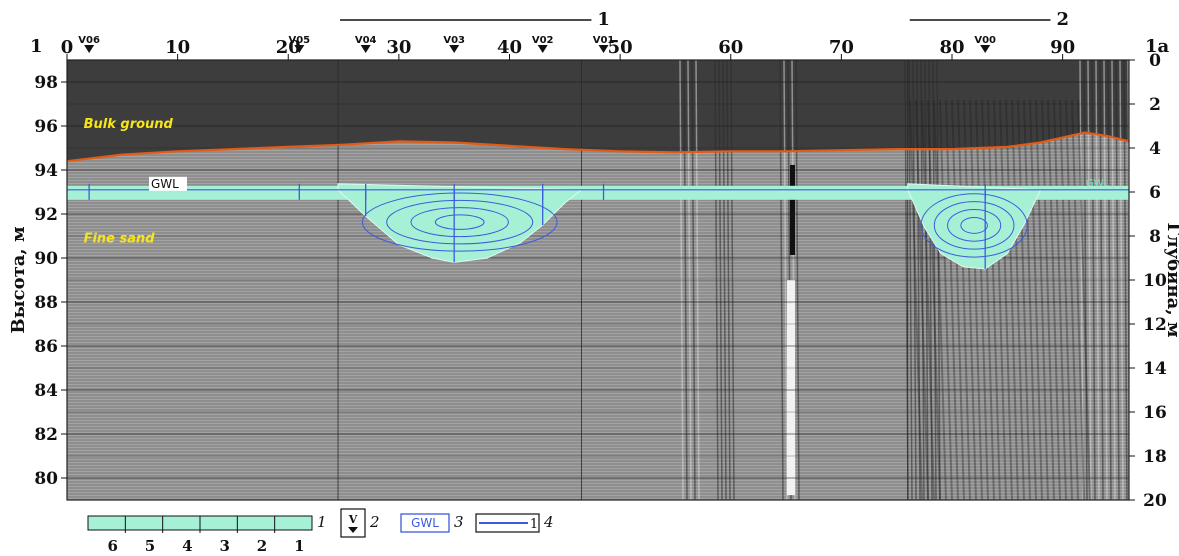 This screenshot has height=556, width=1179. What do you see at coordinates (454, 40) in the screenshot?
I see `borehole-label: V03` at bounding box center [454, 40].